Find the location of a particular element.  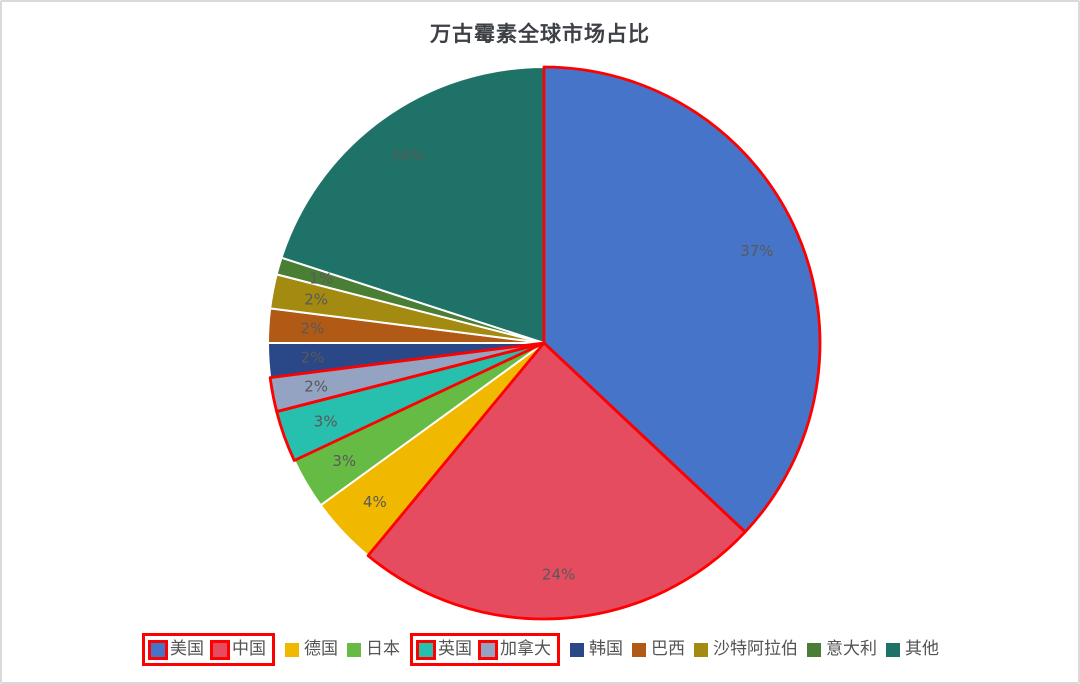

legend-item: 韩国 is located at coordinates (596, 649).